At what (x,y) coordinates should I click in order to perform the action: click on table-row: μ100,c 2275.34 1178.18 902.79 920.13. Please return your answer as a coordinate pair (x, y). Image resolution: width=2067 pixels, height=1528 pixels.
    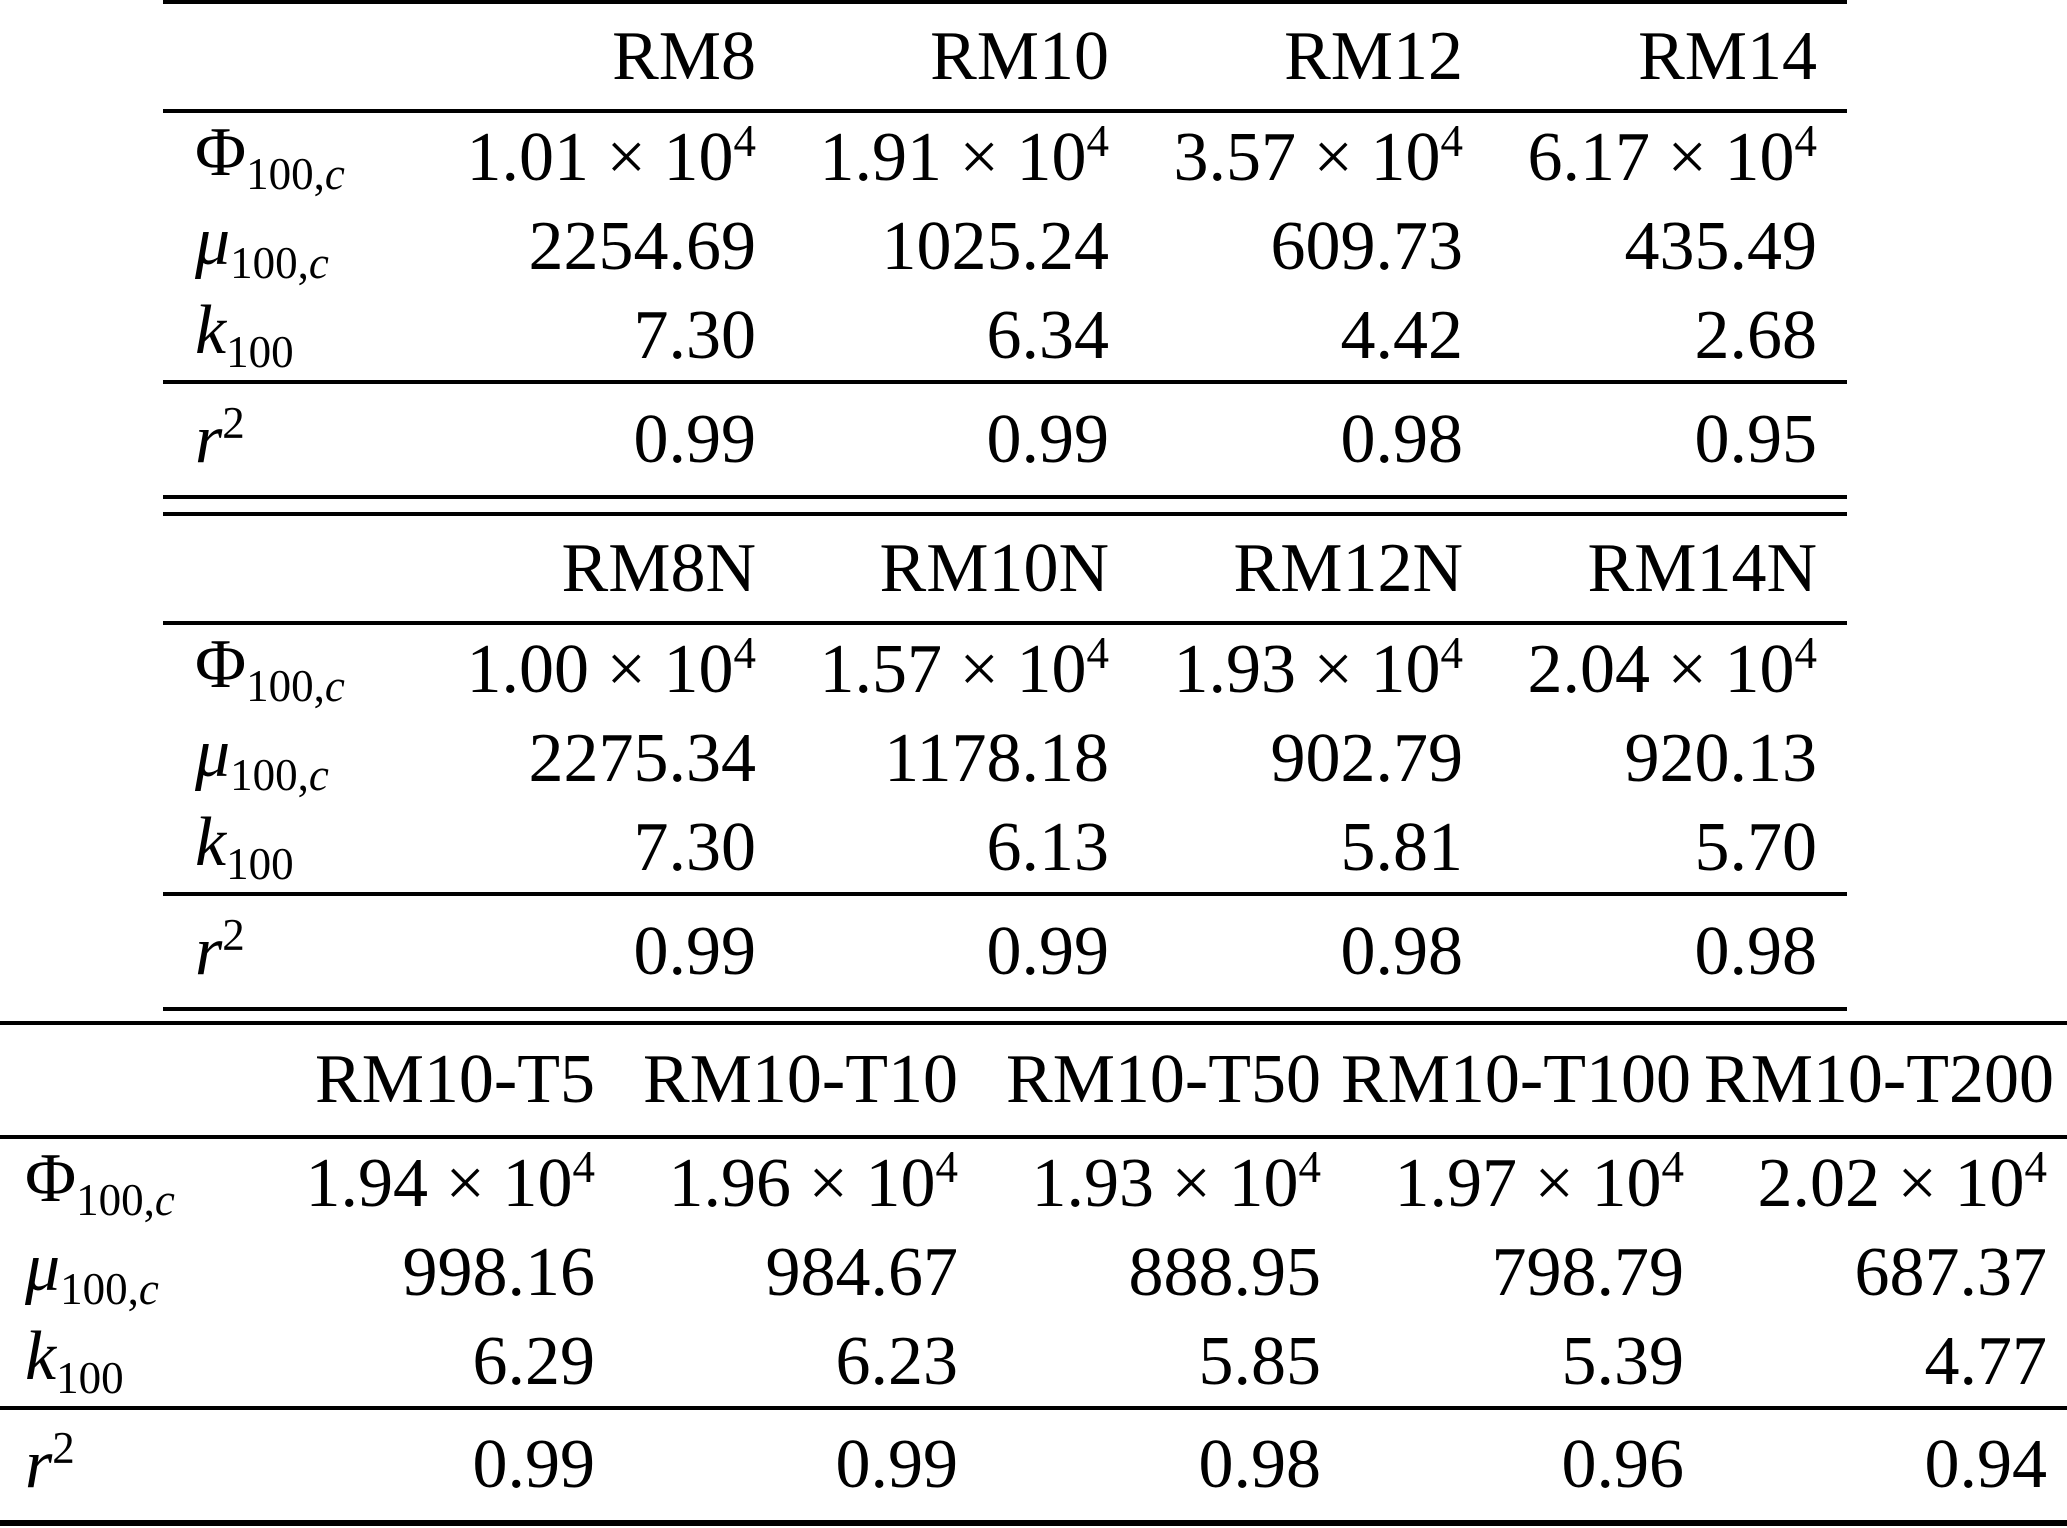
    Looking at the image, I should click on (1005, 758).